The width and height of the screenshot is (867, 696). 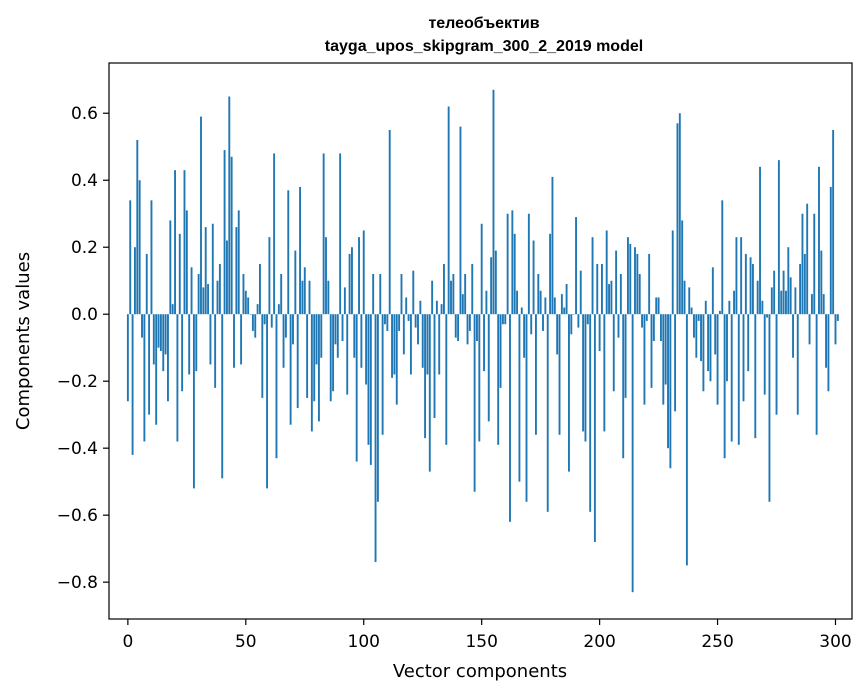 I want to click on y-tick-label: −0.2, so click(x=77, y=382).